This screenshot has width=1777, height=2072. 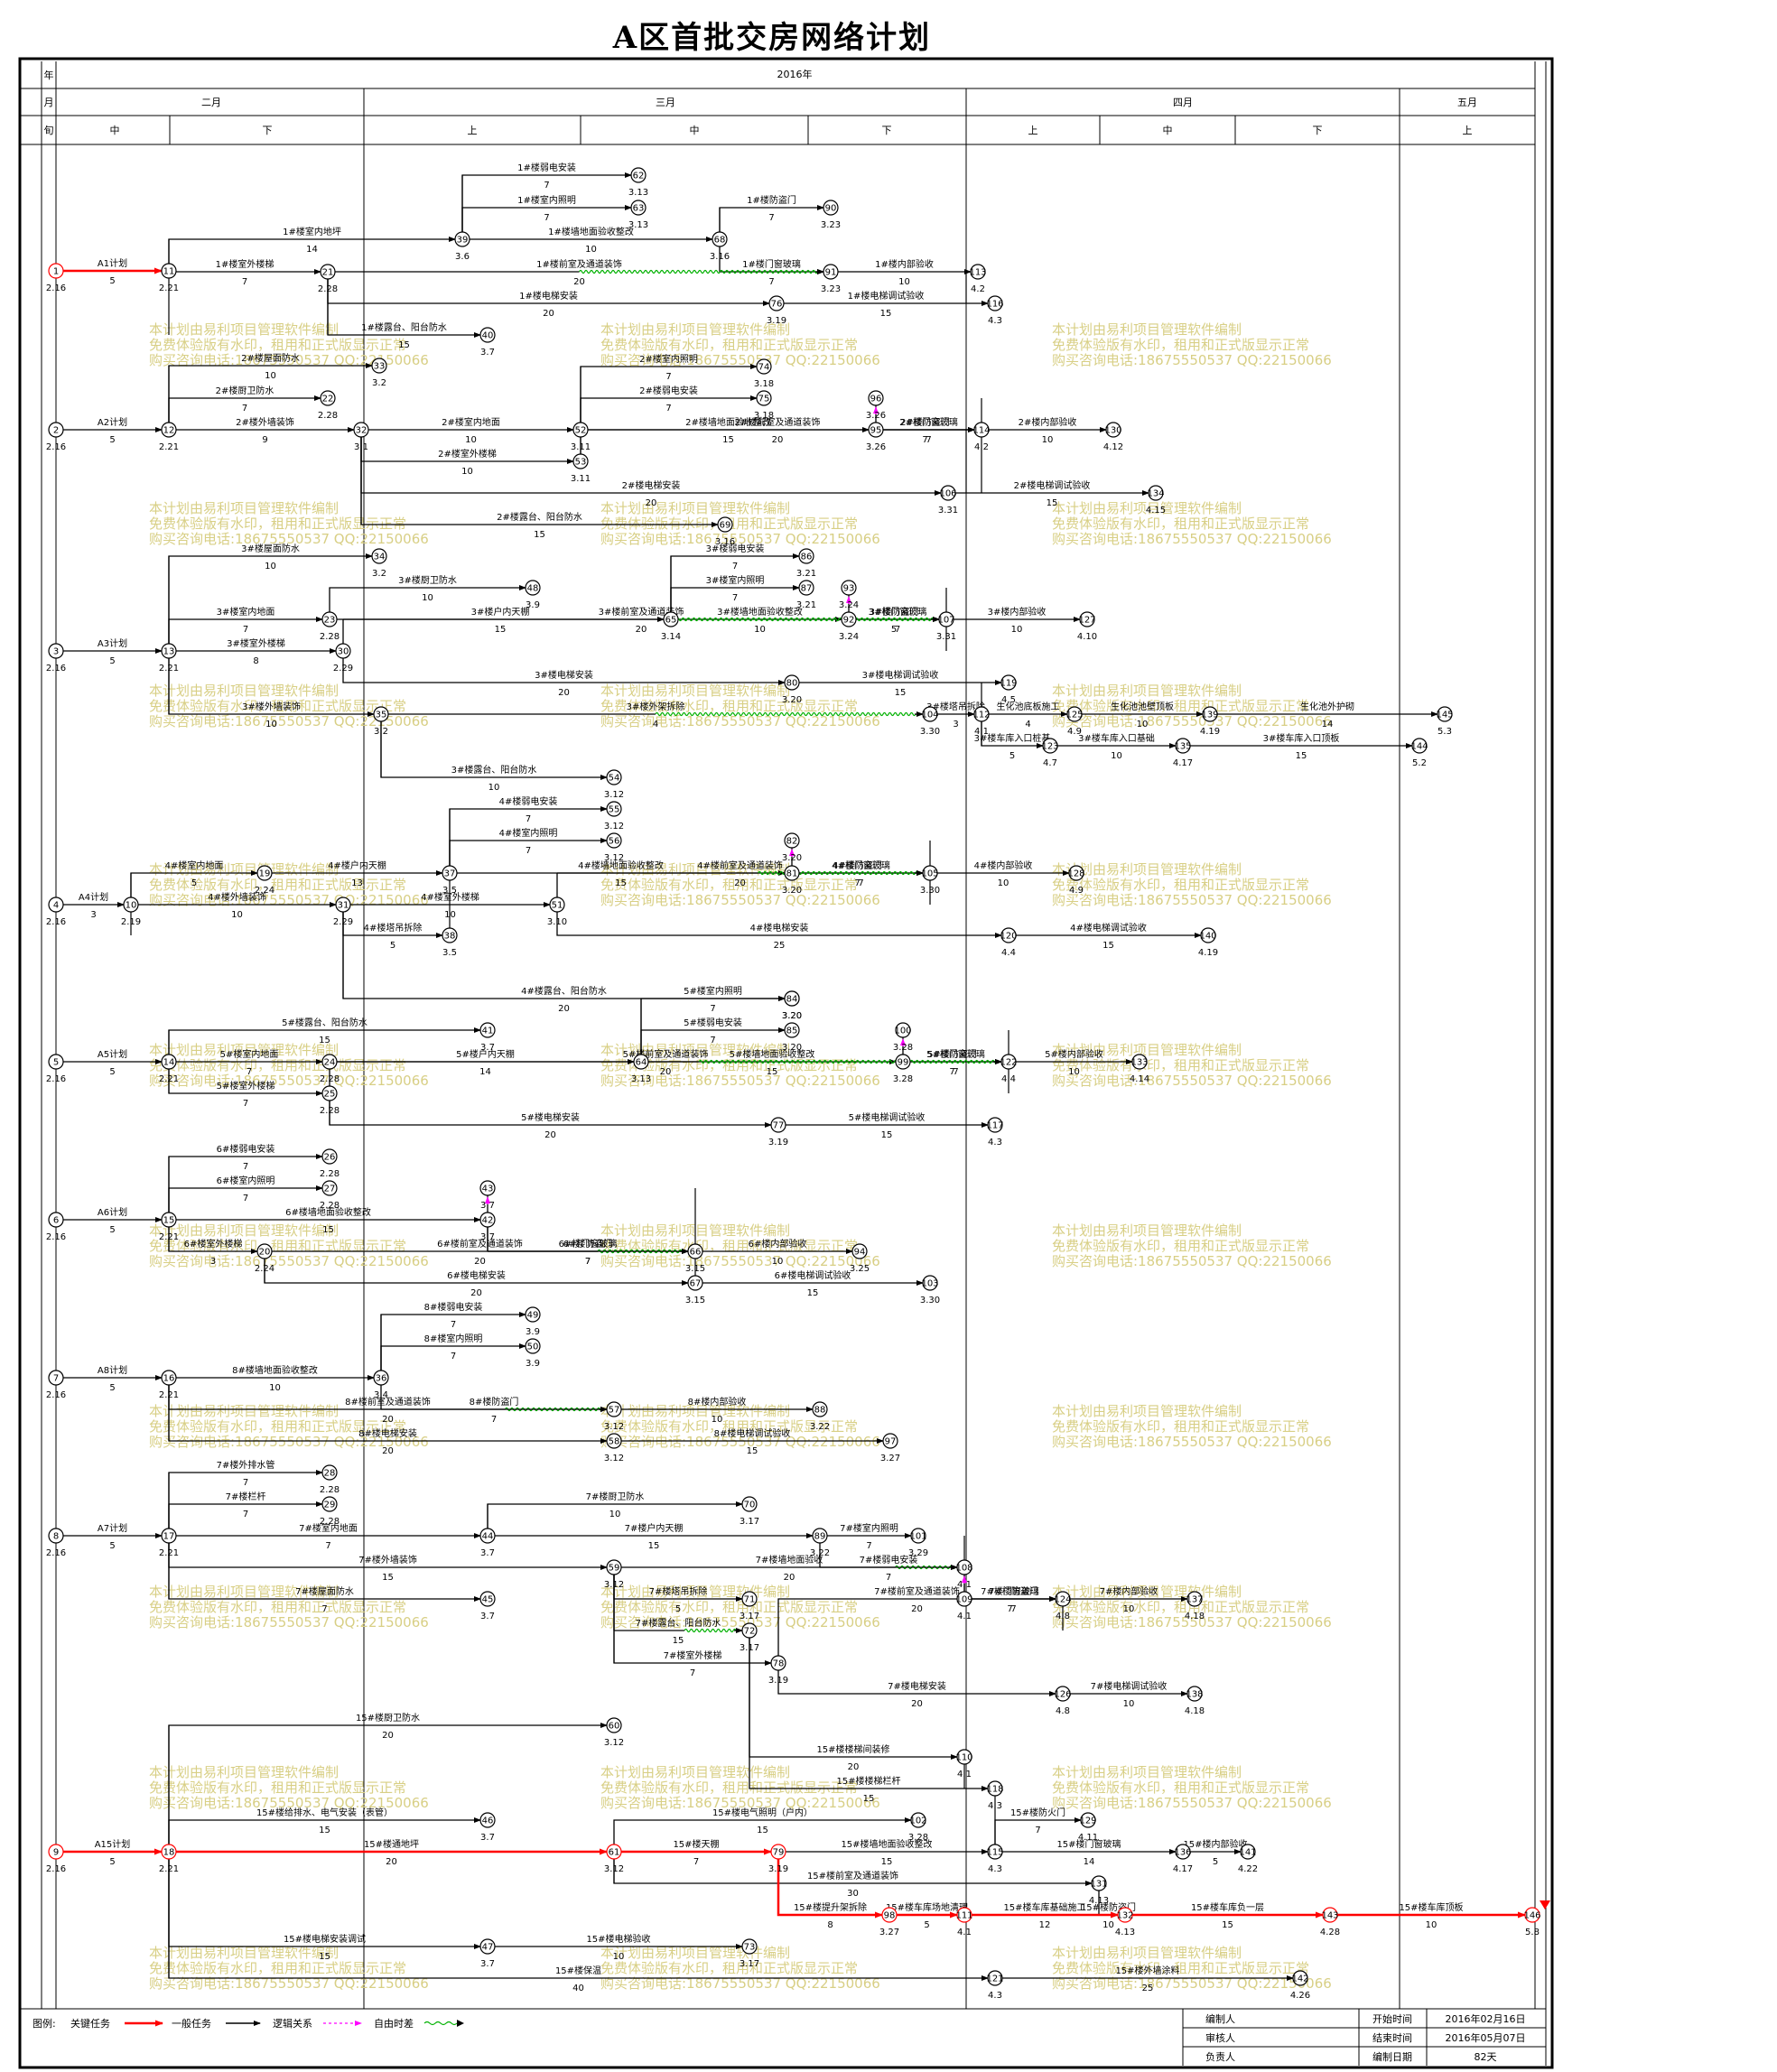 What do you see at coordinates (869, 1721) in the screenshot?
I see `activity-arrow: 15#楼楼梯栏杆 15` at bounding box center [869, 1721].